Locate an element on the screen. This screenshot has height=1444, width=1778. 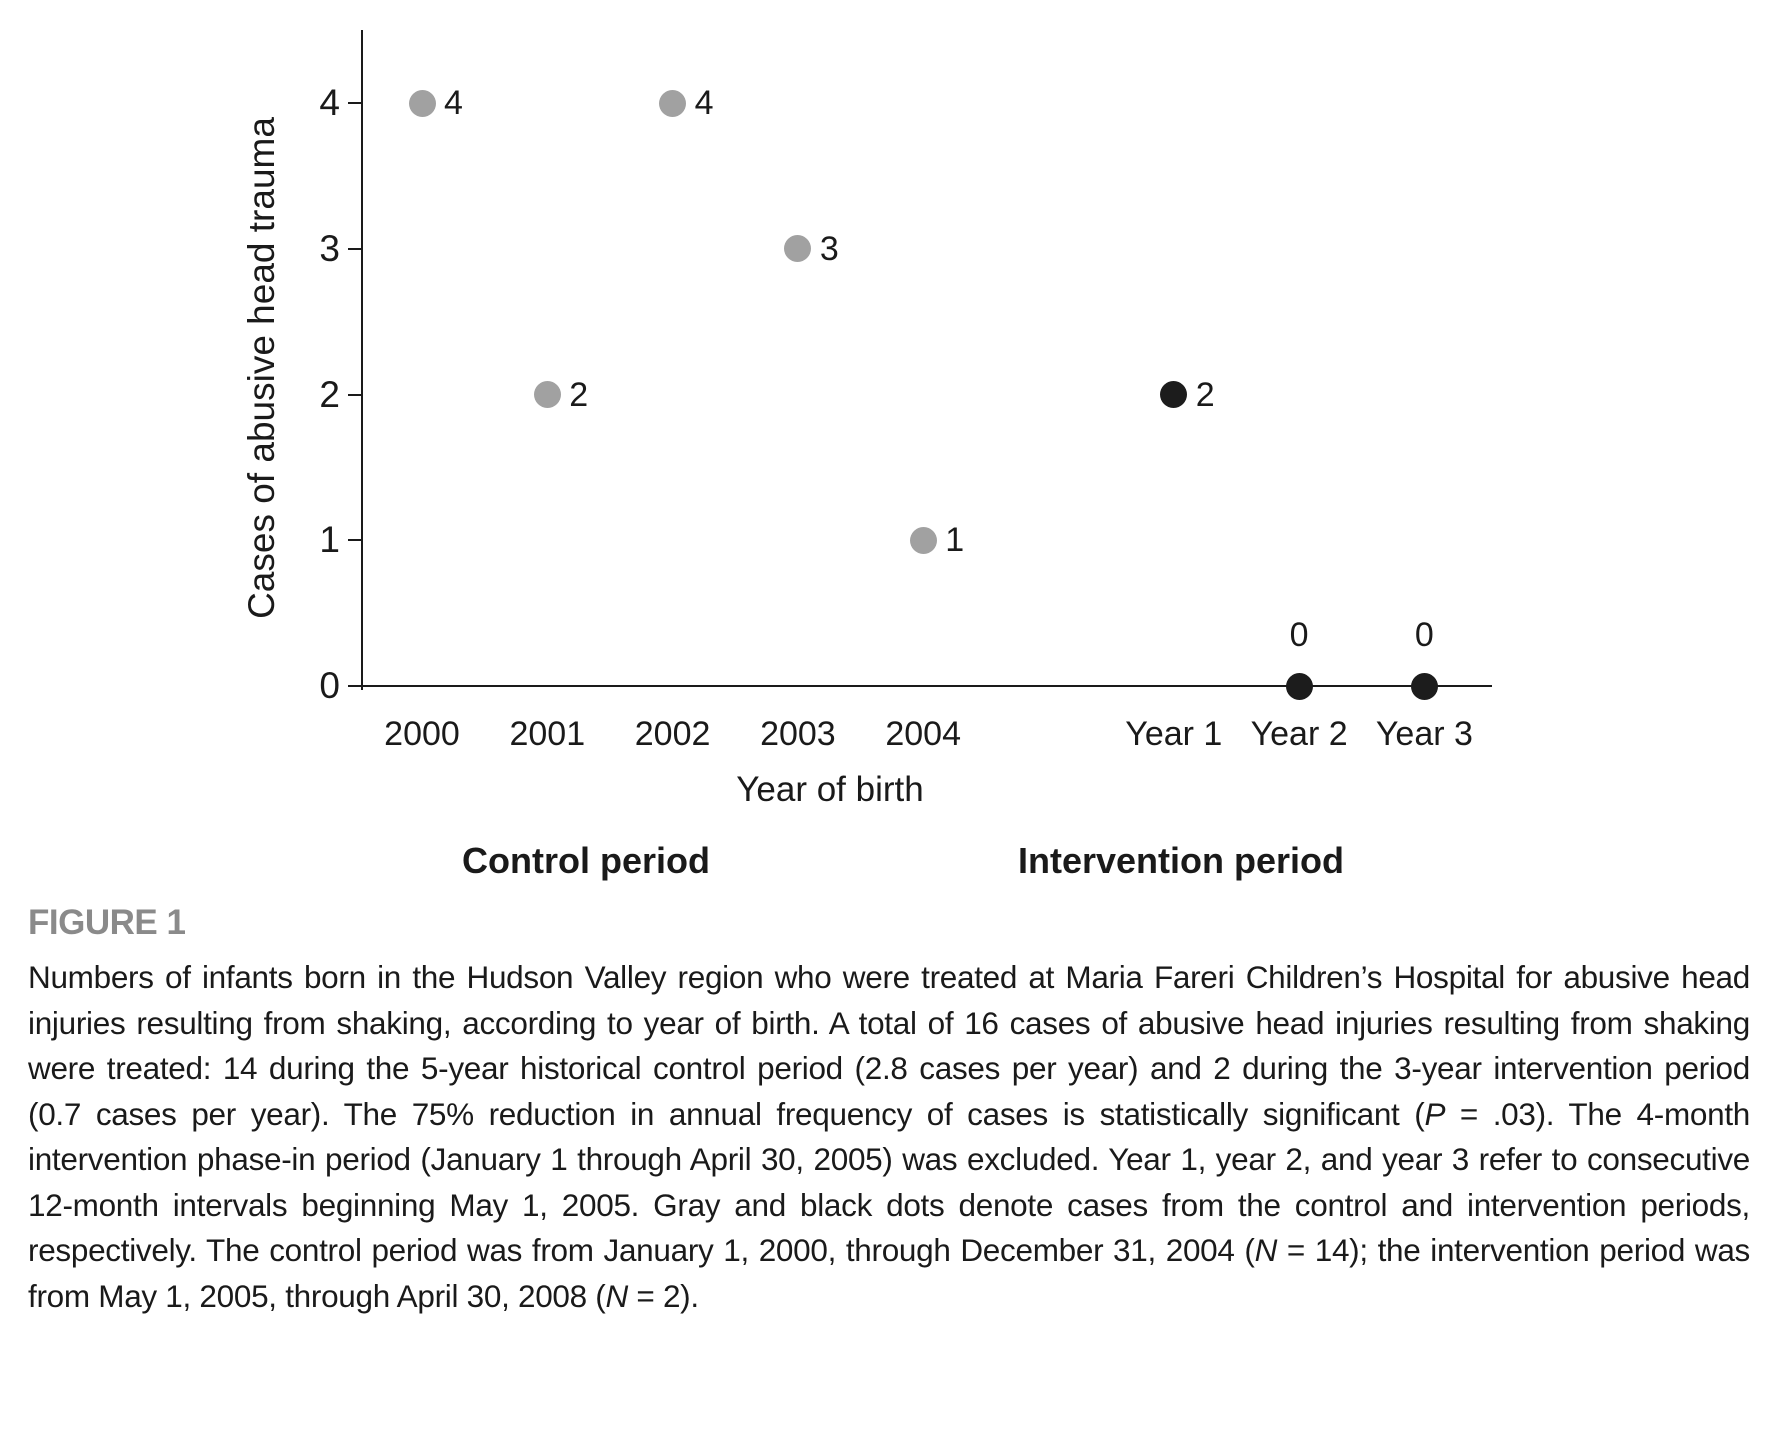
y-tick-label: 2 is located at coordinates (329, 394).